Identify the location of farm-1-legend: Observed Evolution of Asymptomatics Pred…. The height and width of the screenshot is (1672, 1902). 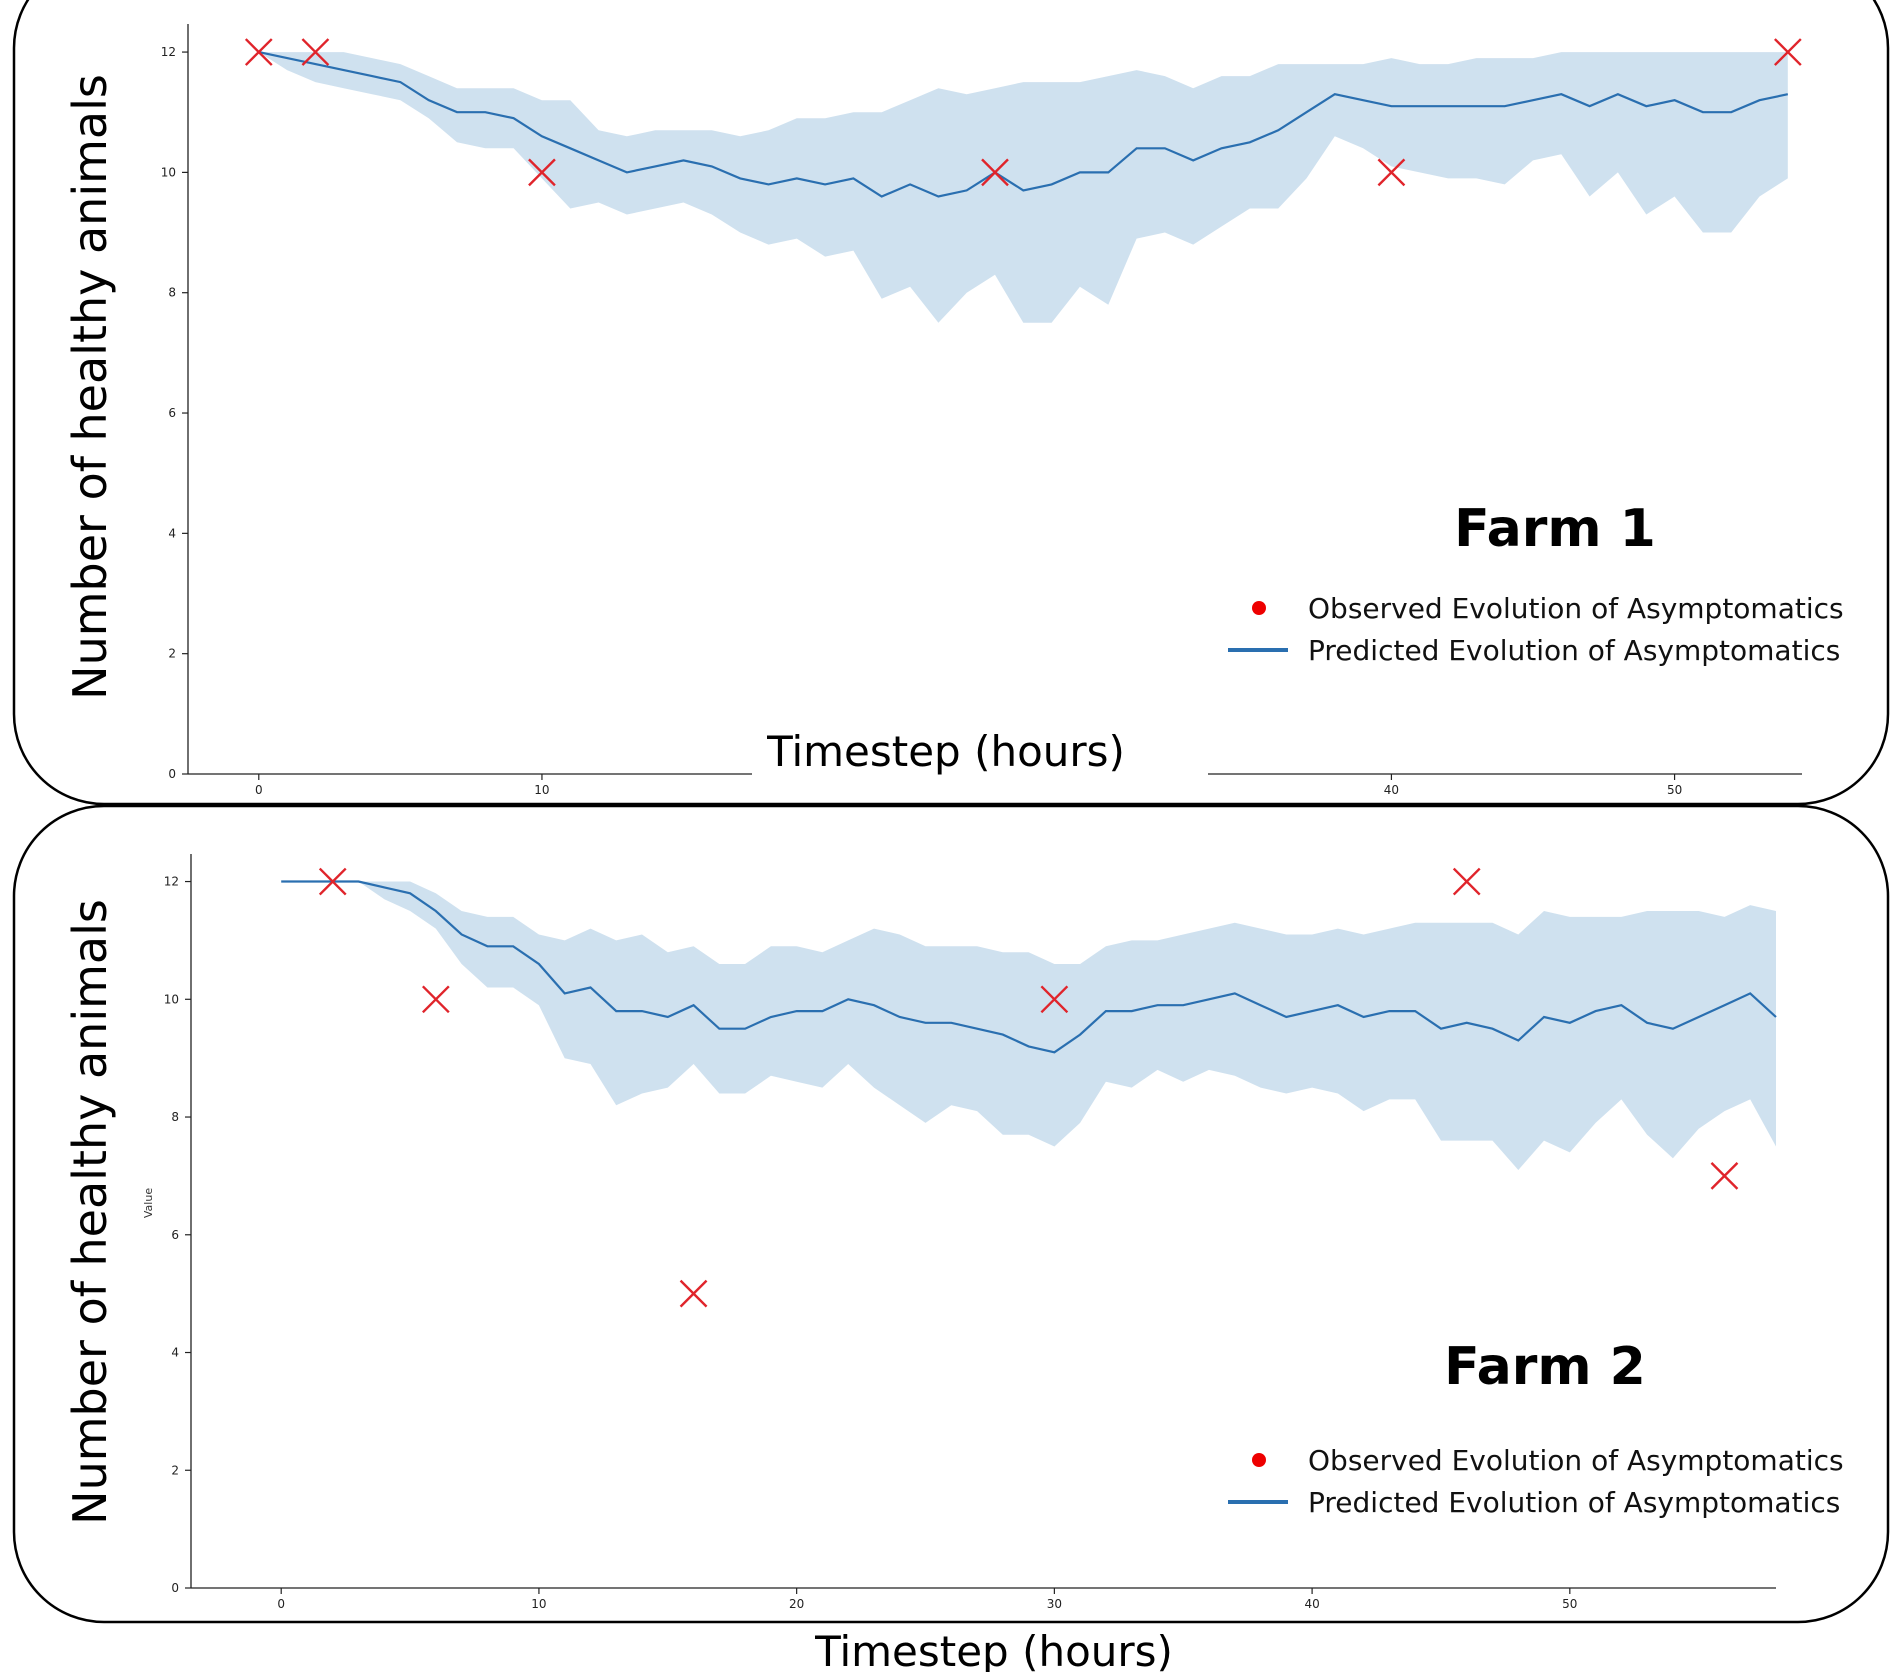
(1536, 629).